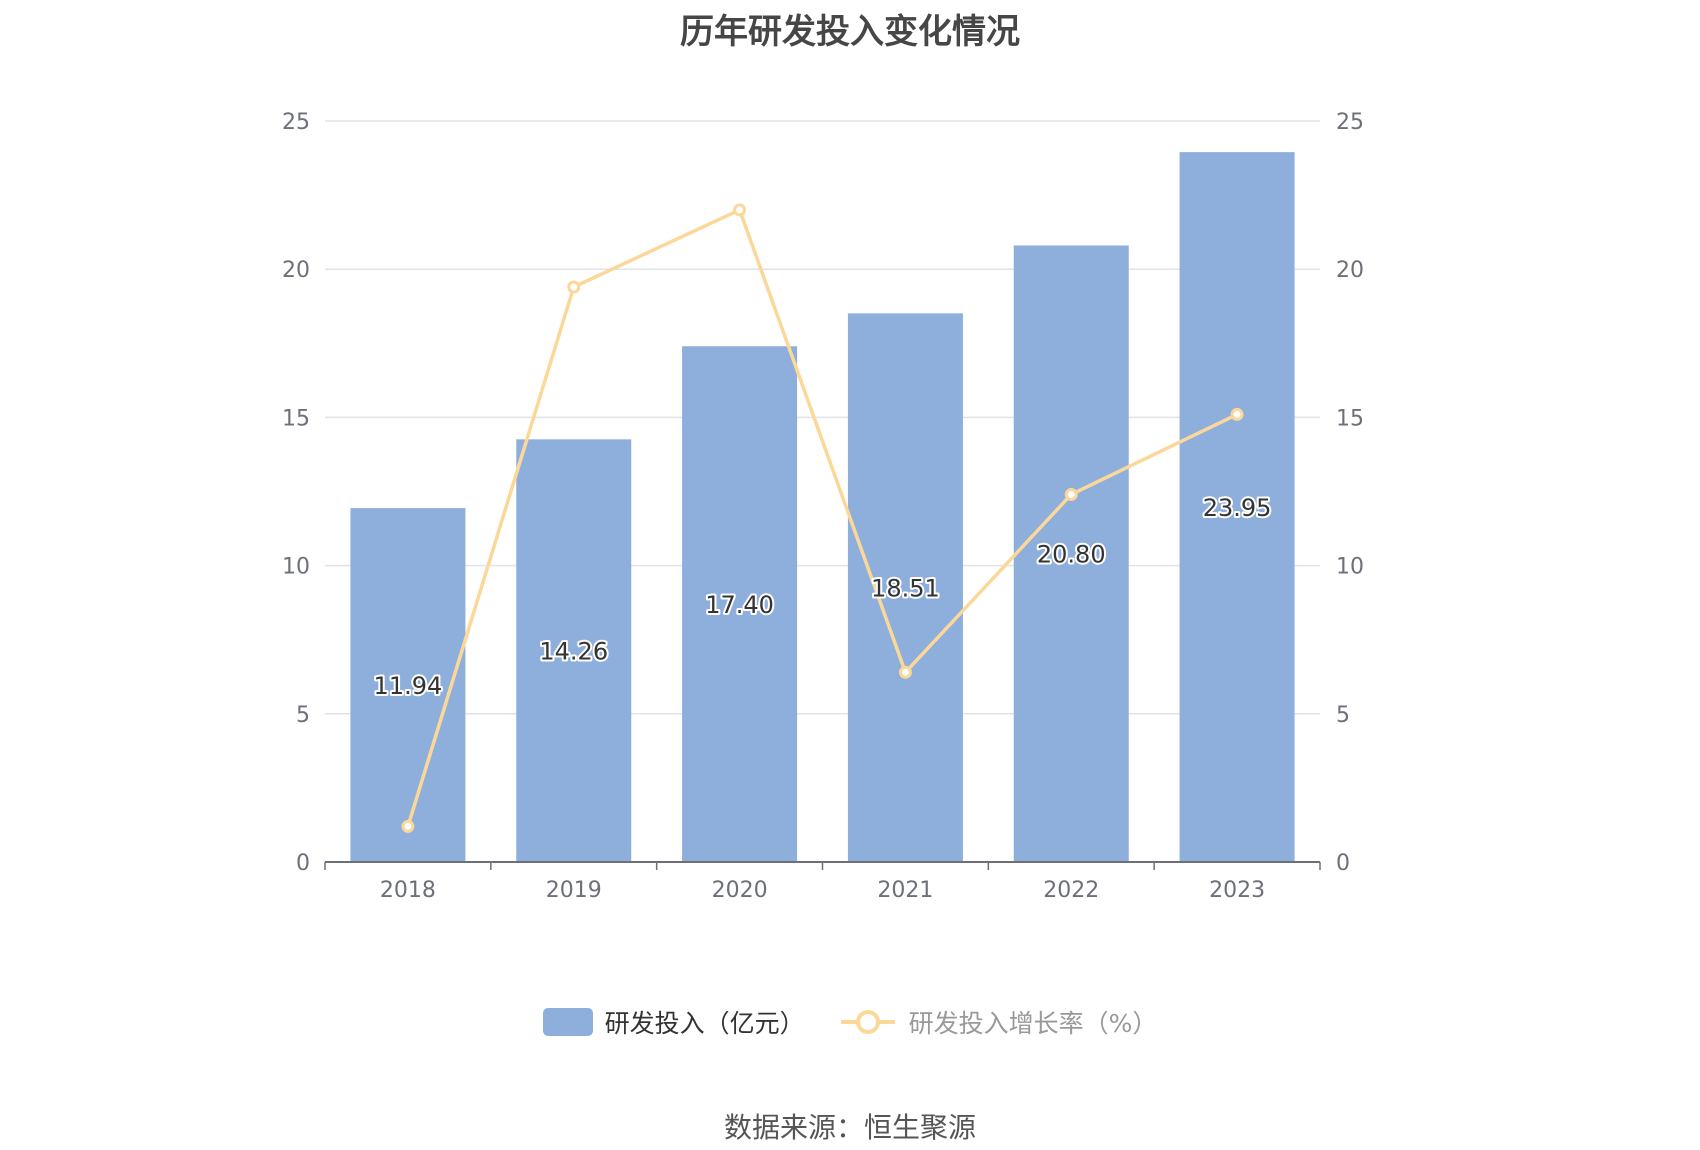  I want to click on chart-title: 历年研发投入变化情况, so click(850, 32).